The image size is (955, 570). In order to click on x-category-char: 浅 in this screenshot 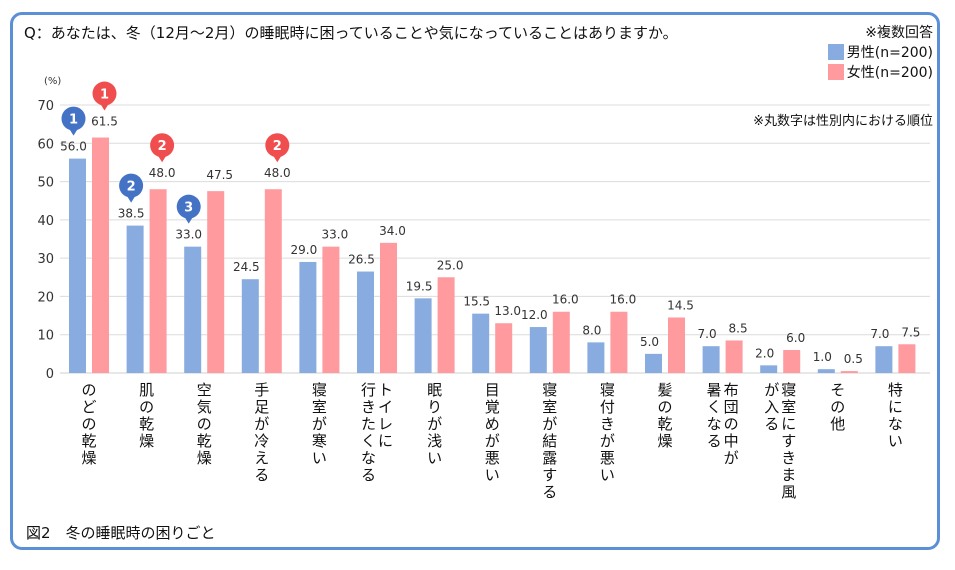, I will do `click(434, 441)`.